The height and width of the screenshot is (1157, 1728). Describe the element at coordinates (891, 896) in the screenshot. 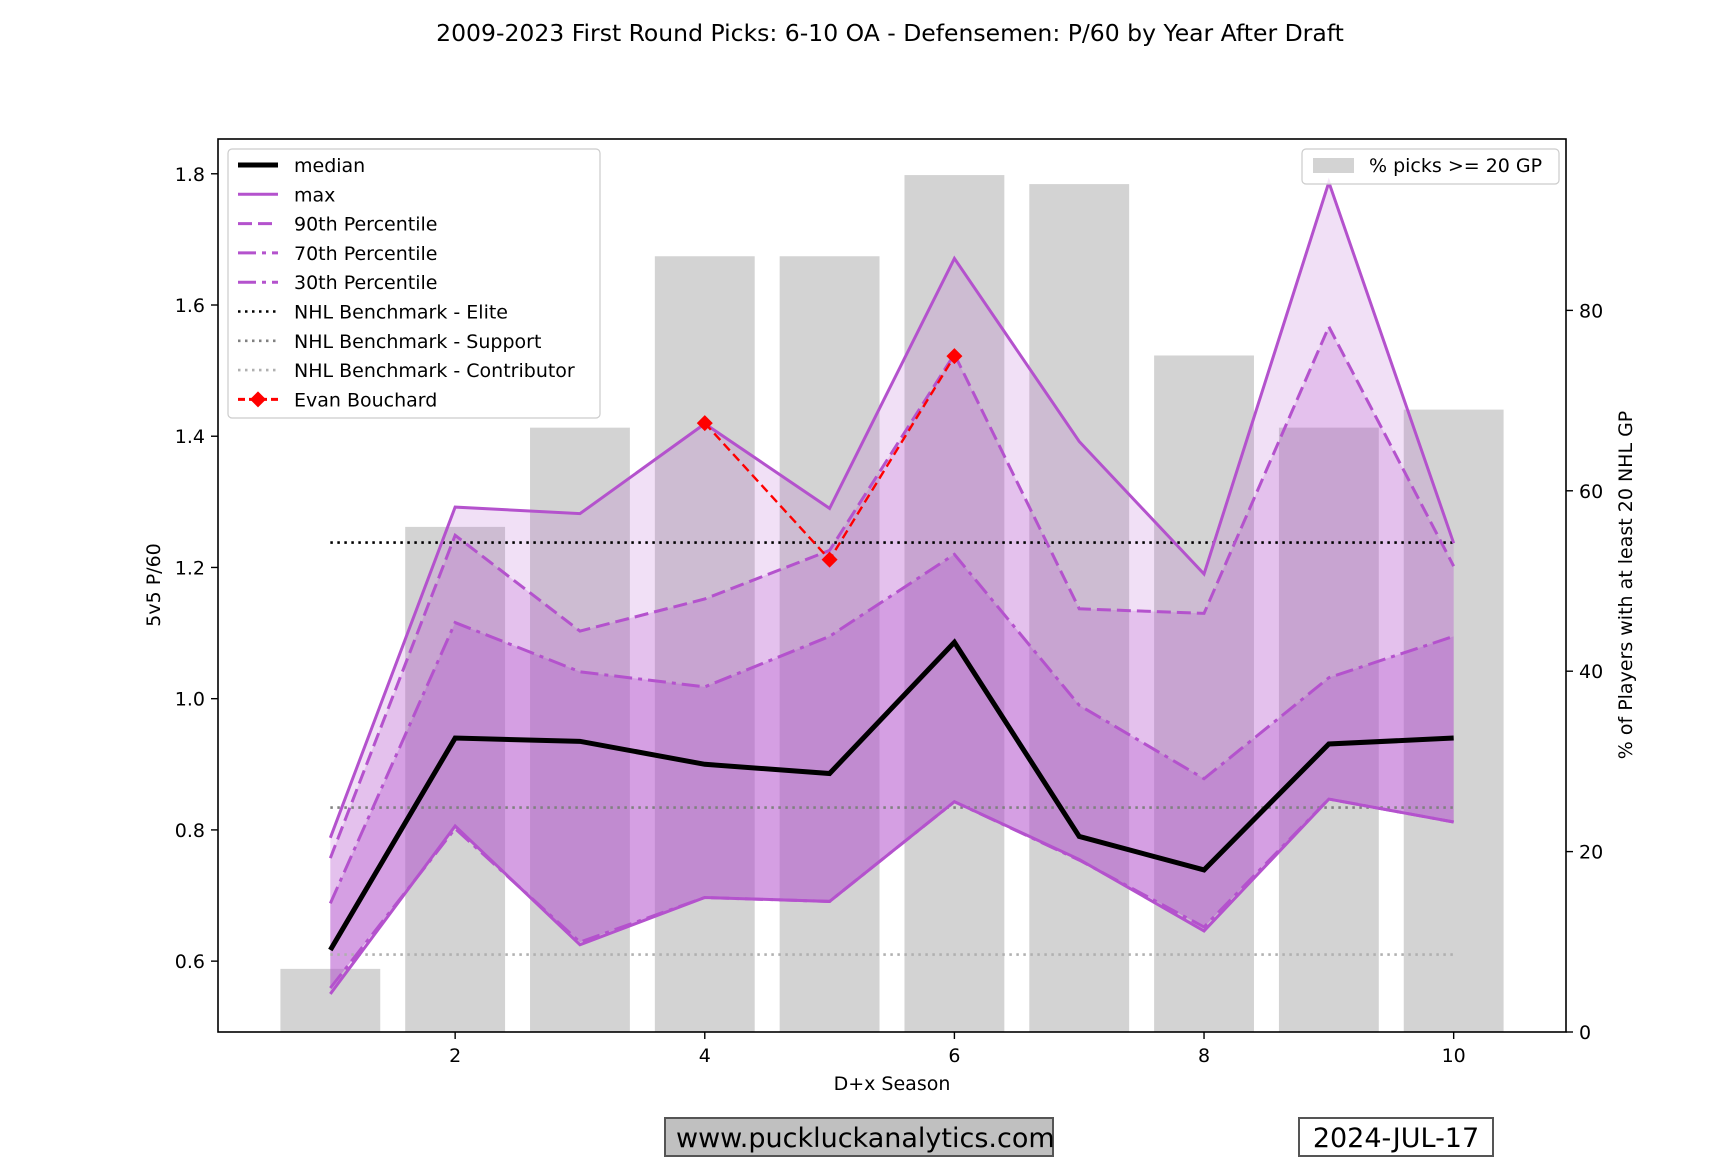

I see `series-line-min` at that location.